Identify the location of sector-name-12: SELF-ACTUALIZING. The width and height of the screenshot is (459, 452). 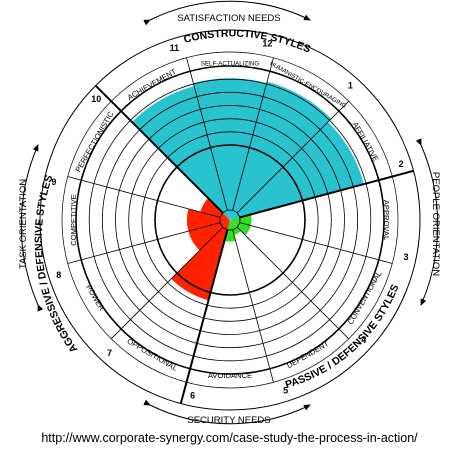
(230, 64).